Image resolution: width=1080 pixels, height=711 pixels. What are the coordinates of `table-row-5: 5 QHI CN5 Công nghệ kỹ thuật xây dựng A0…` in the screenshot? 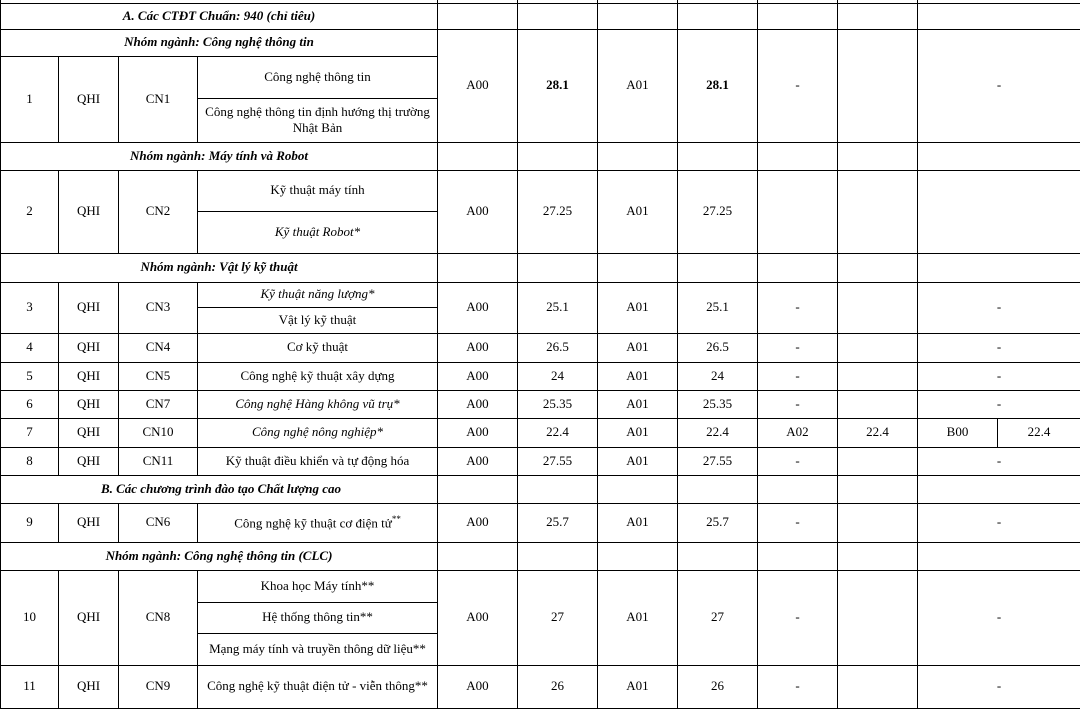 It's located at (540, 376).